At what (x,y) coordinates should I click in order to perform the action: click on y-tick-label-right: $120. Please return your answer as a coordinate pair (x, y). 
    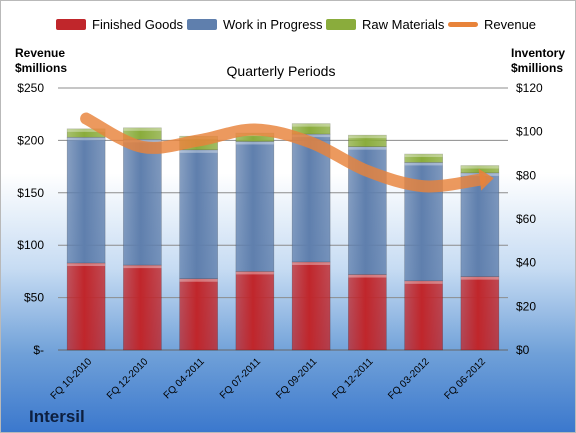
    Looking at the image, I should click on (529, 88).